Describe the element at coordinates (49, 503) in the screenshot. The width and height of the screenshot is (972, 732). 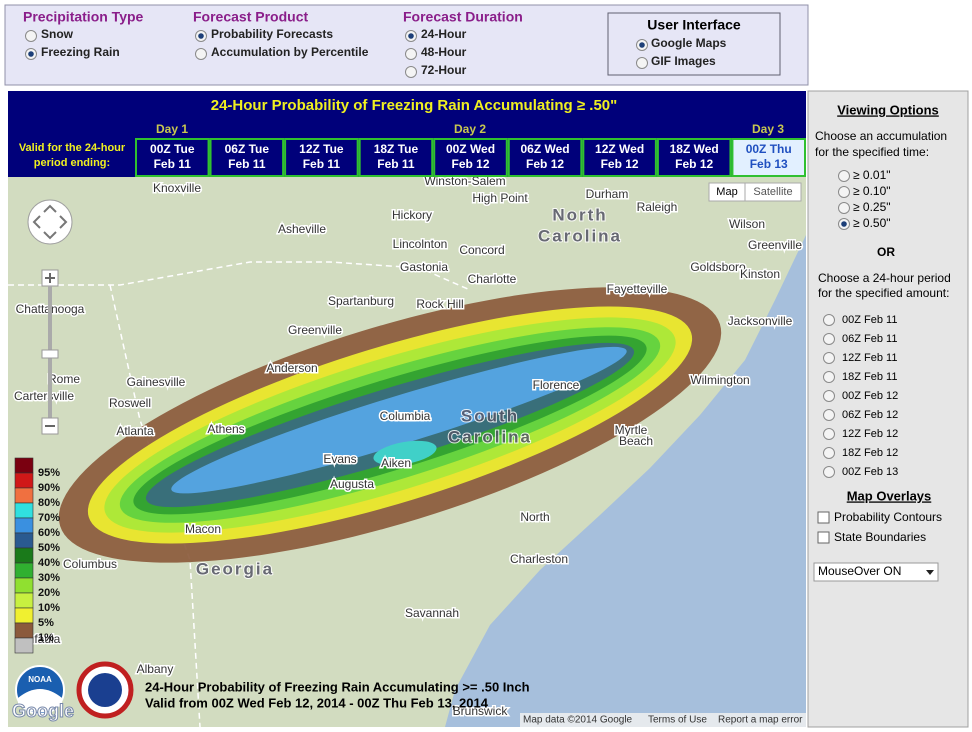
I see `legend-label: 80%` at that location.